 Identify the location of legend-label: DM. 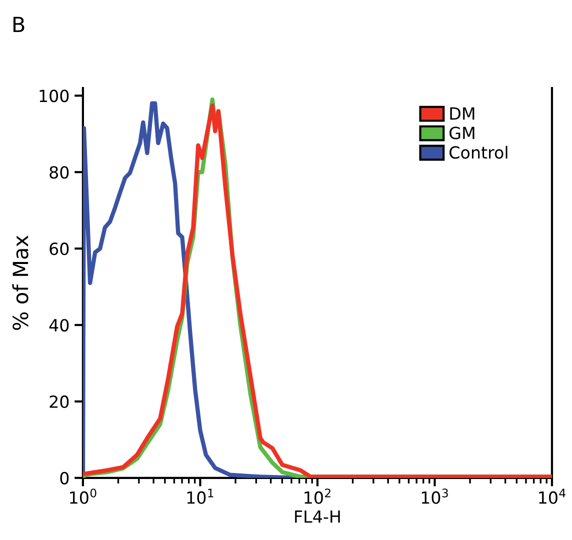
(462, 113).